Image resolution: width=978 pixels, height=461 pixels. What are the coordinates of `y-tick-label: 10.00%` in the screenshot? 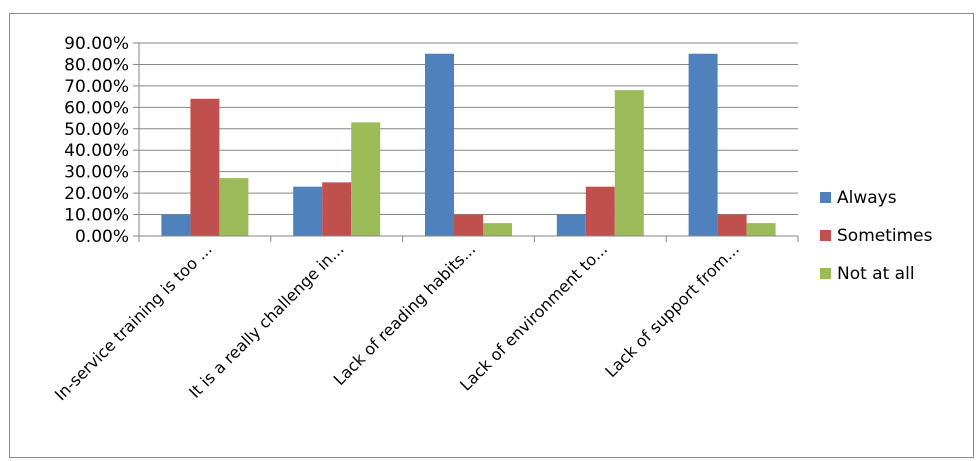 It's located at (96, 216).